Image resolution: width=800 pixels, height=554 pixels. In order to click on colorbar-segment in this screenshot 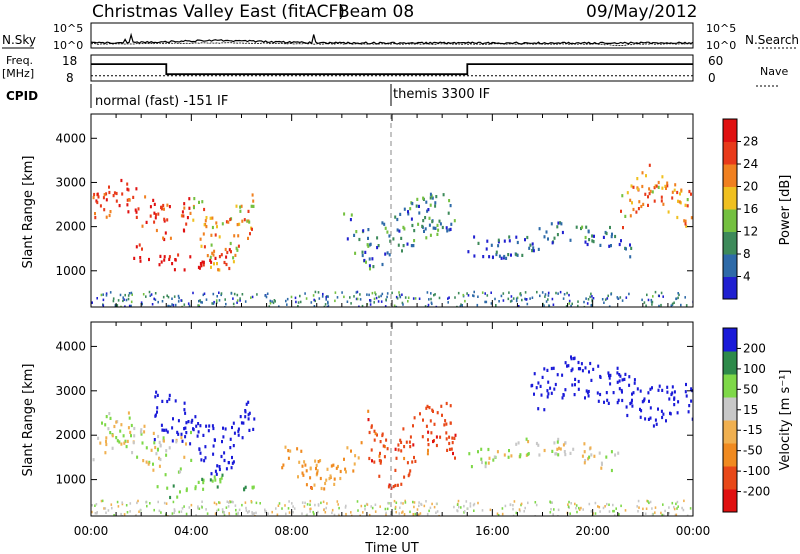, I will do `click(730, 340)`.